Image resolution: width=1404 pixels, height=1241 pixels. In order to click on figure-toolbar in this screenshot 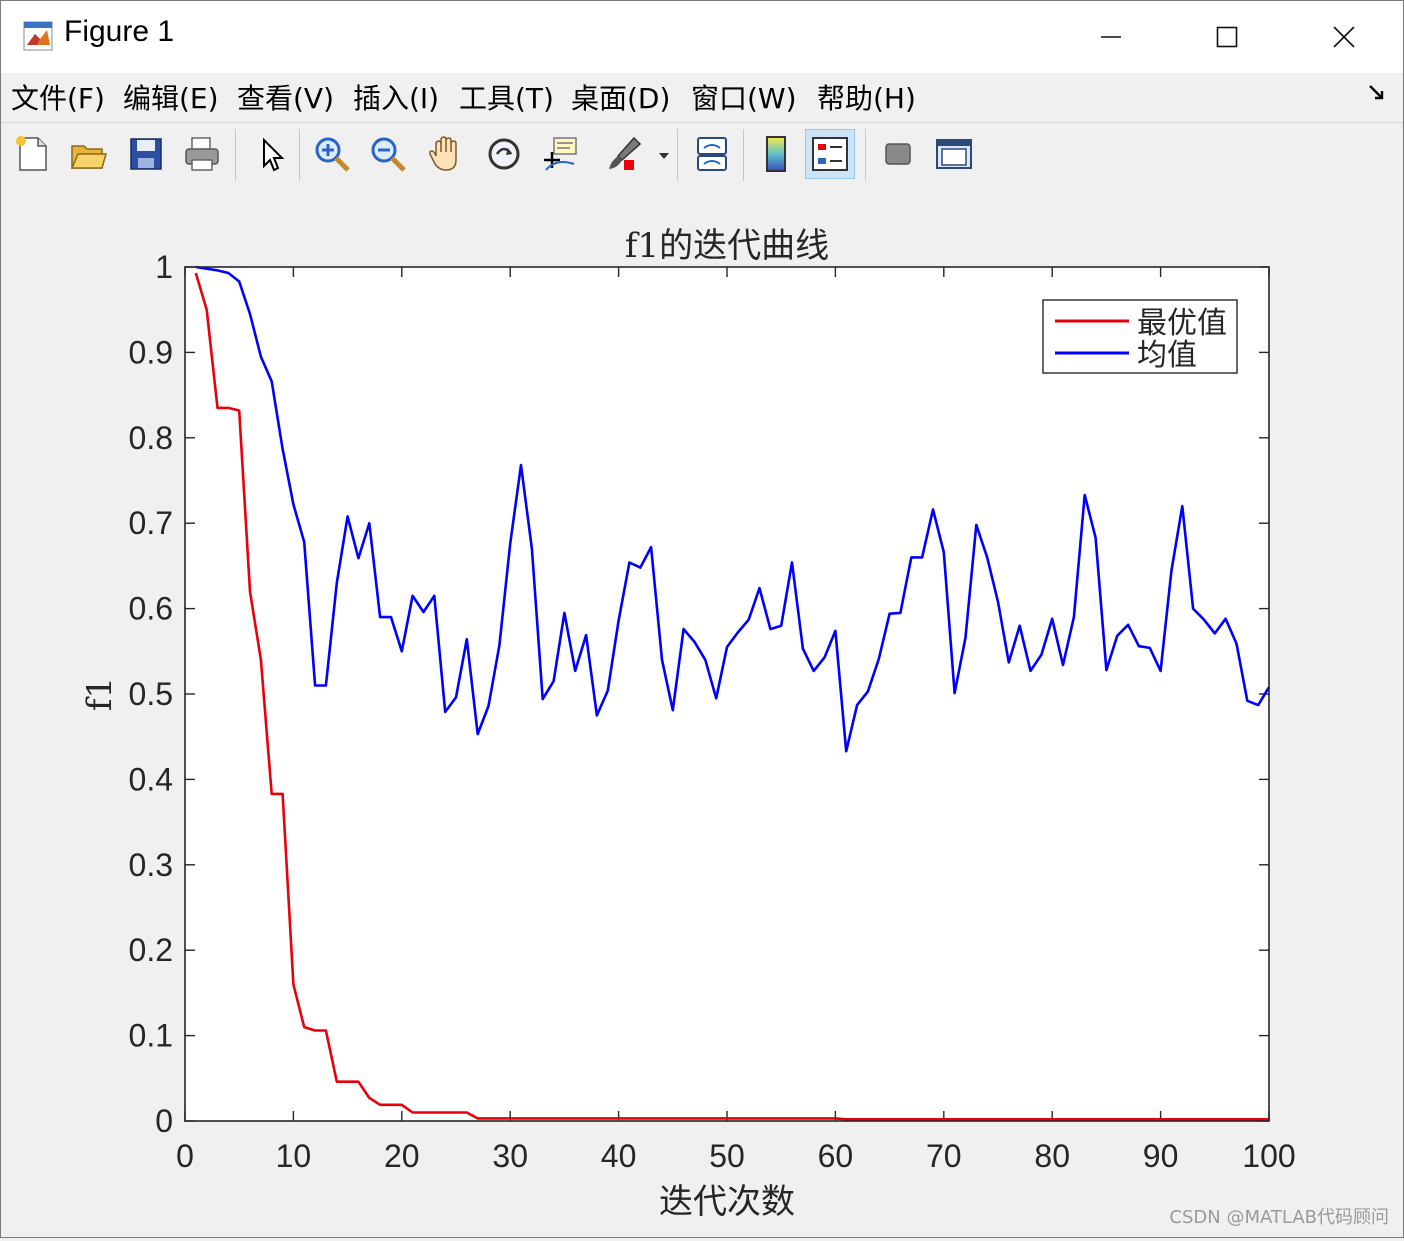, I will do `click(702, 155)`.